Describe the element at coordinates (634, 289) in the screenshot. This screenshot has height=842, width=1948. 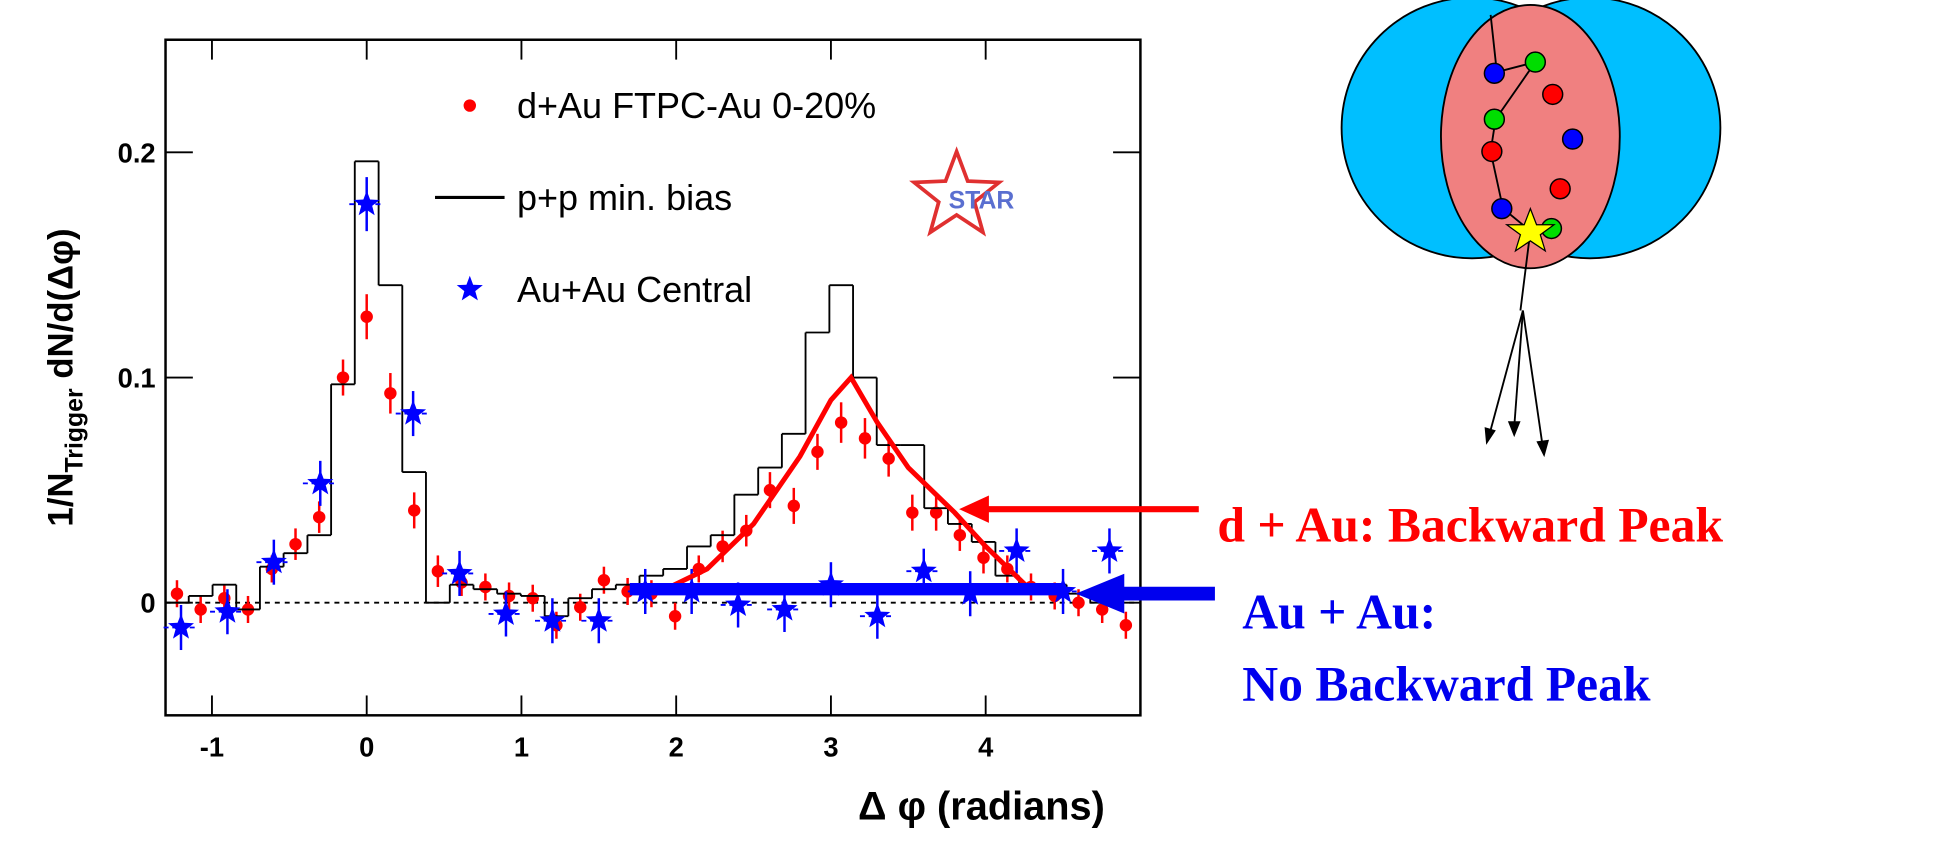
I see `legend-label: Au+Au Central` at that location.